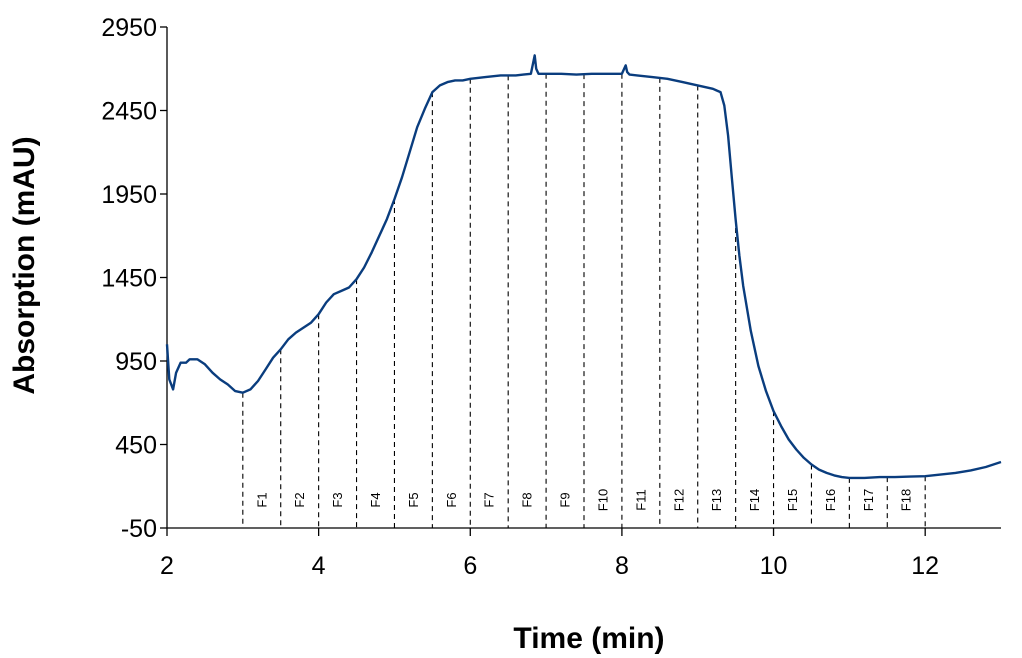 The image size is (1022, 658). I want to click on fraction-label: F10, so click(602, 500).